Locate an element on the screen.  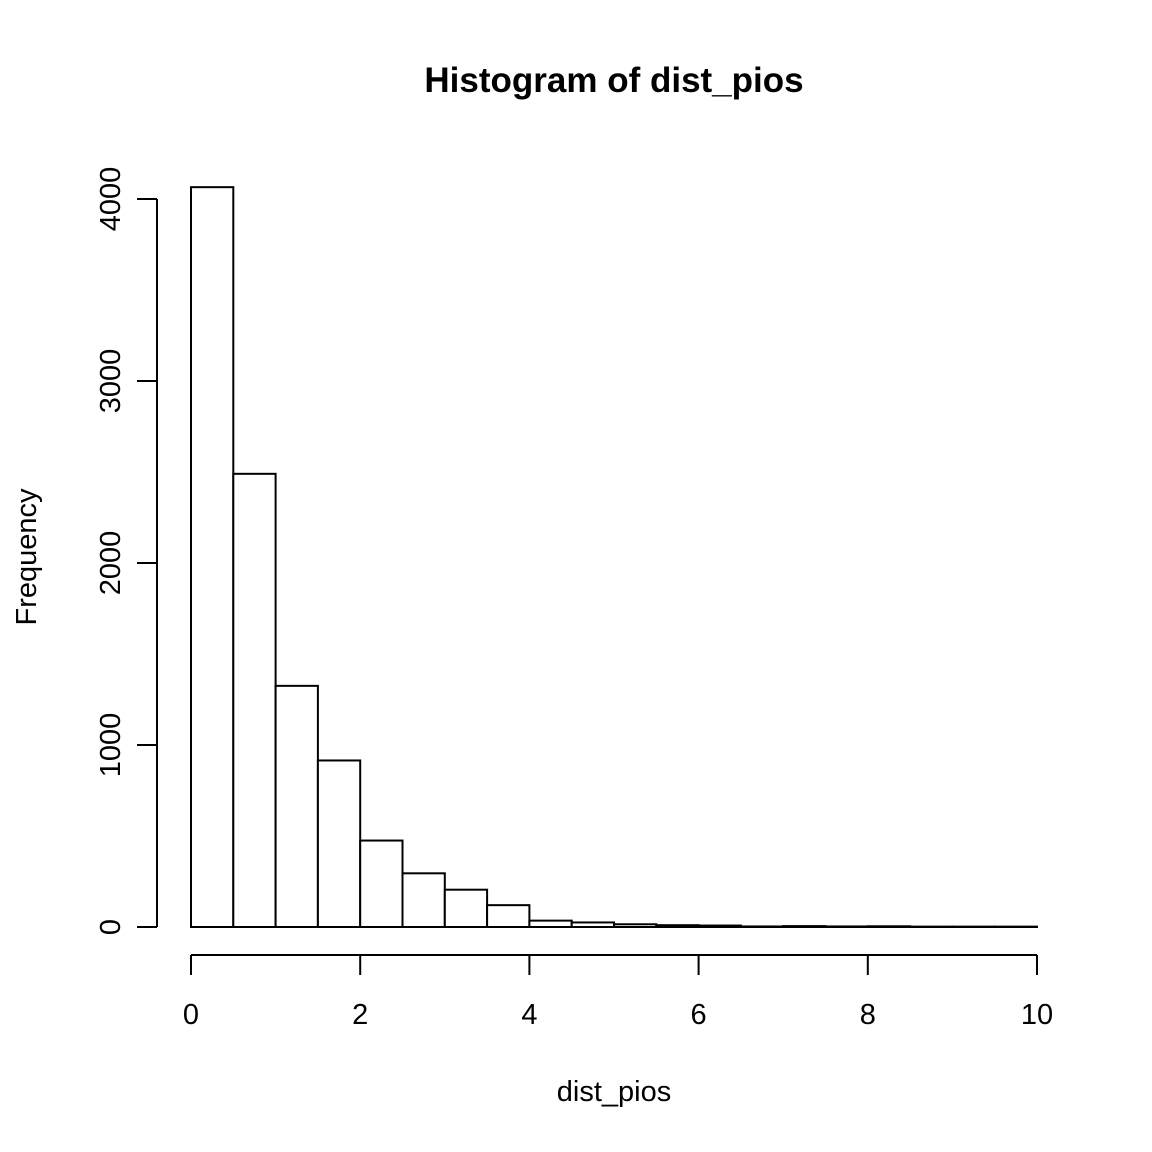
x-tick-label: 2 is located at coordinates (360, 1015).